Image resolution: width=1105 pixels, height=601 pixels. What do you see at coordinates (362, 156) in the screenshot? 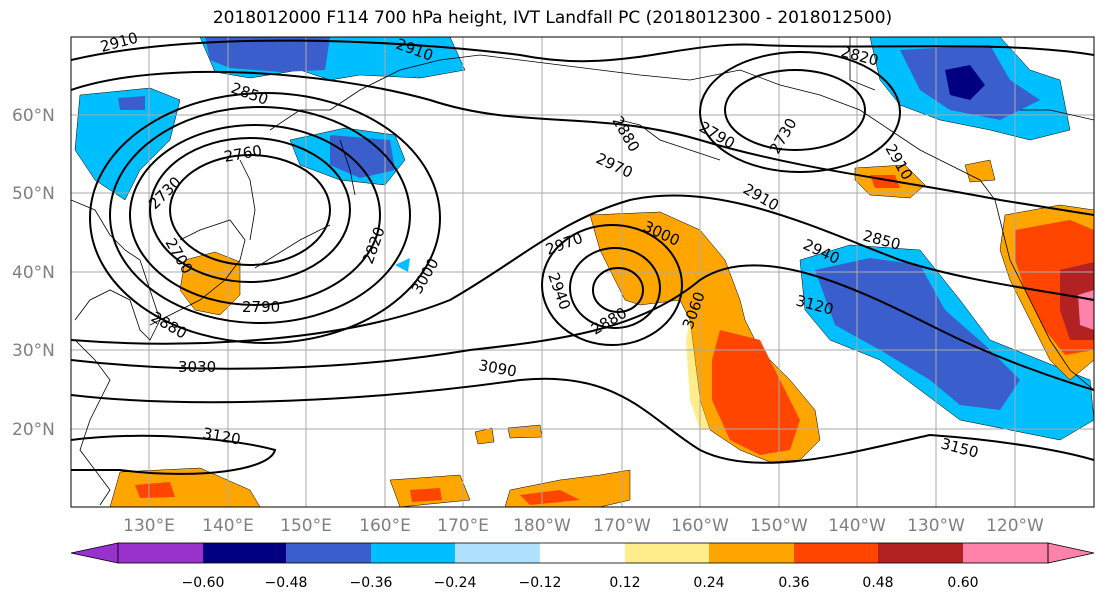
I see `blue-region-kamchatka-core` at bounding box center [362, 156].